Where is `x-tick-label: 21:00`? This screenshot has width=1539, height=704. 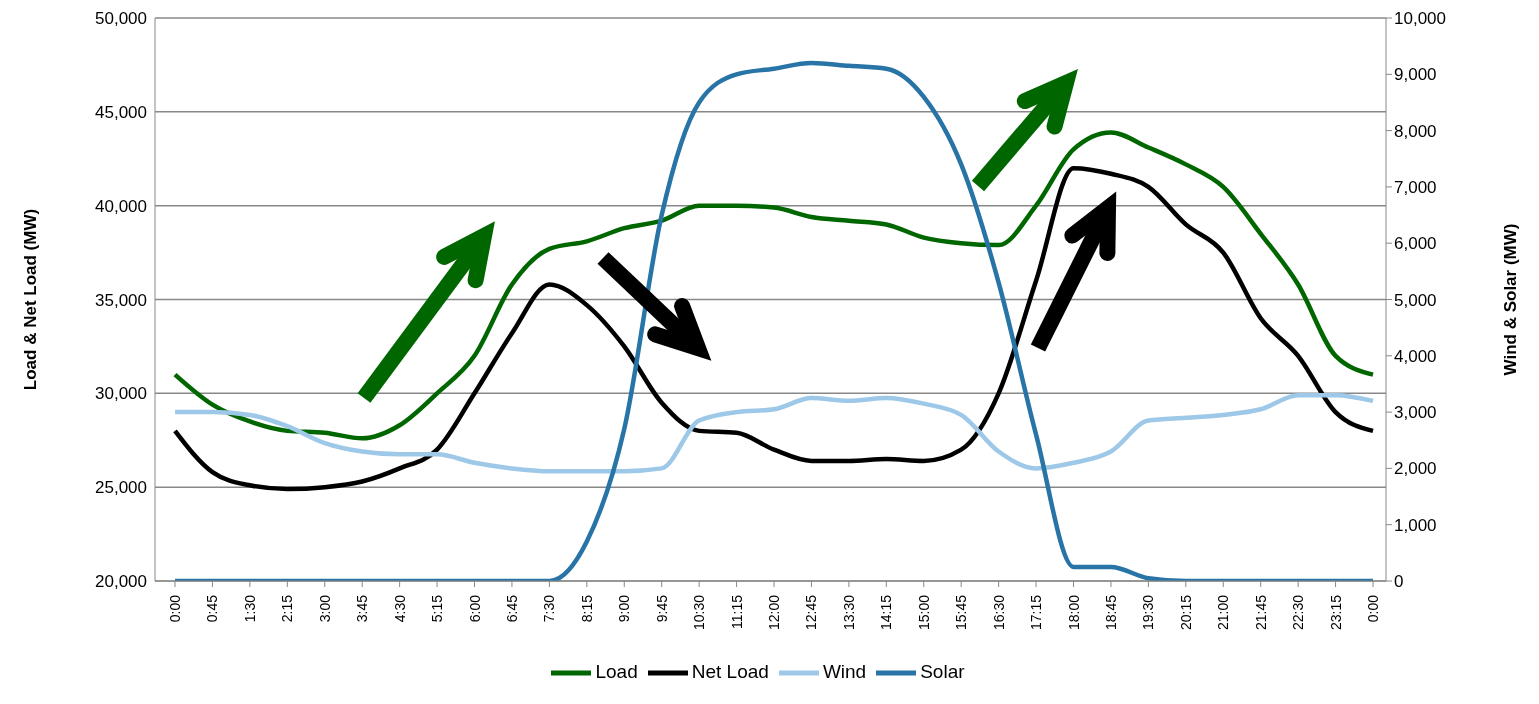 x-tick-label: 21:00 is located at coordinates (1223, 612).